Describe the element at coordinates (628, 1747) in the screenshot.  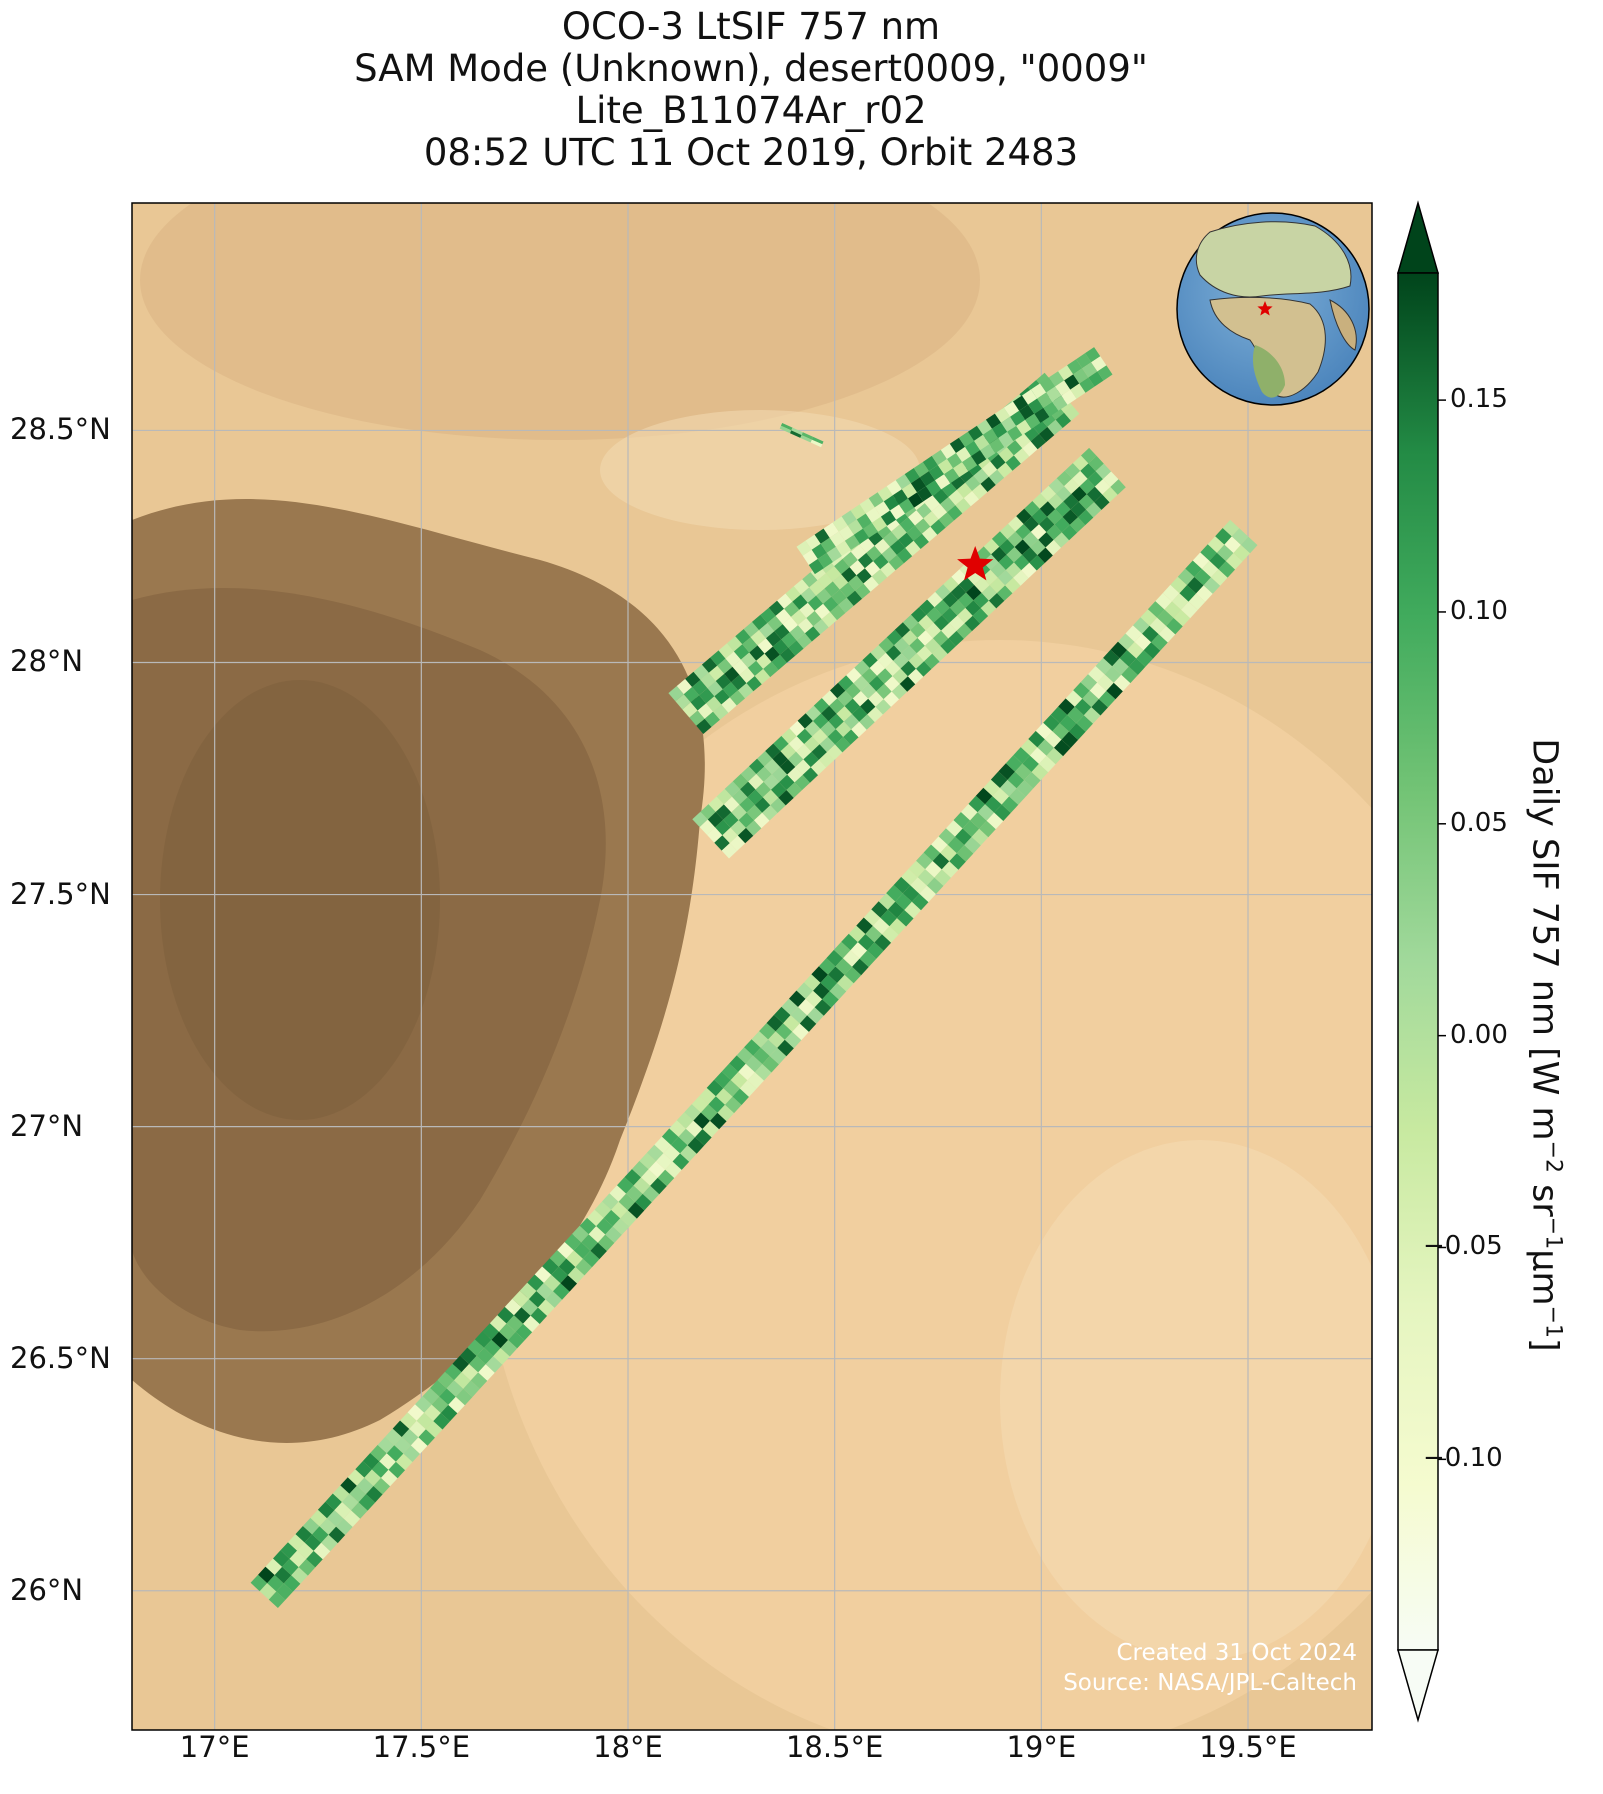
I see `lon-tick-label: 18°E` at that location.